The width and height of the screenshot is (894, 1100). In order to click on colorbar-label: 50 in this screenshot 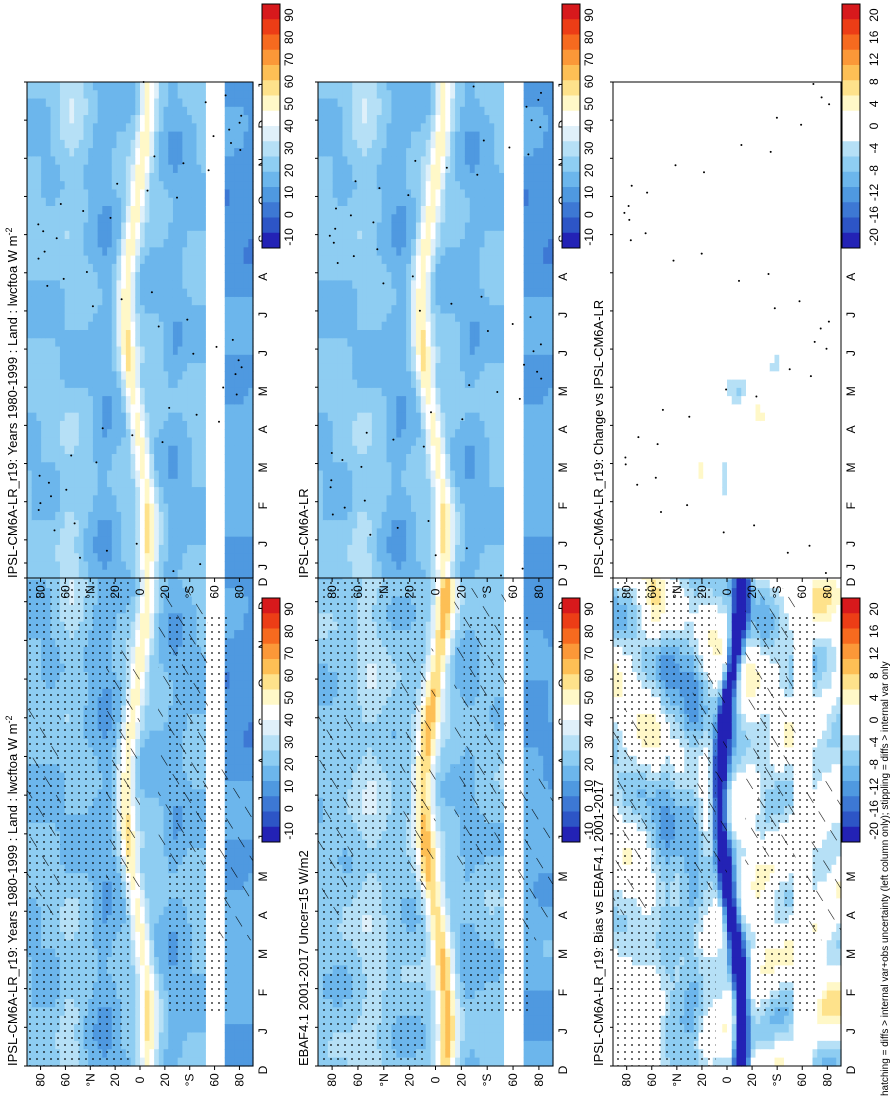, I will do `click(289, 698)`.